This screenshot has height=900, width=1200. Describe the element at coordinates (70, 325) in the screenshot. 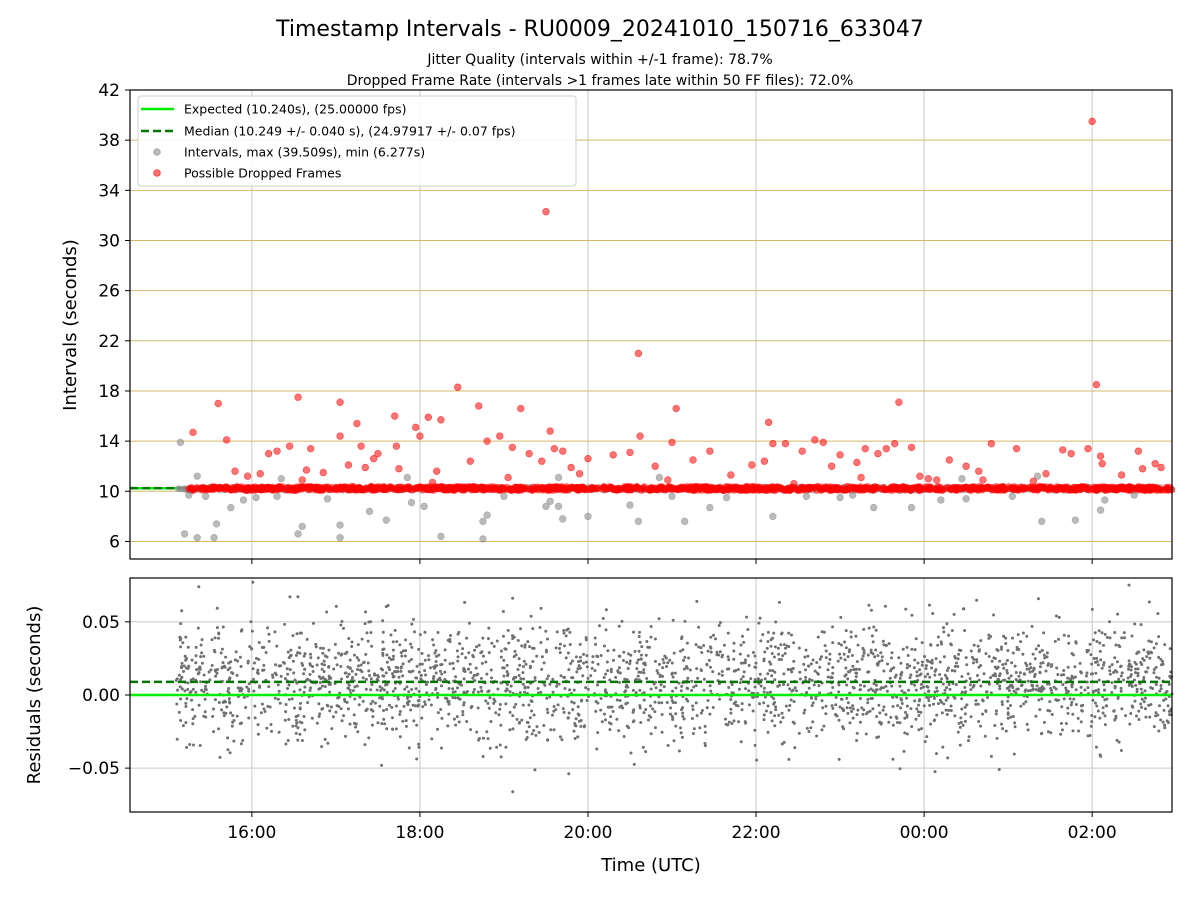

I see `intervals-y-axis-label: Intervals (seconds)` at that location.